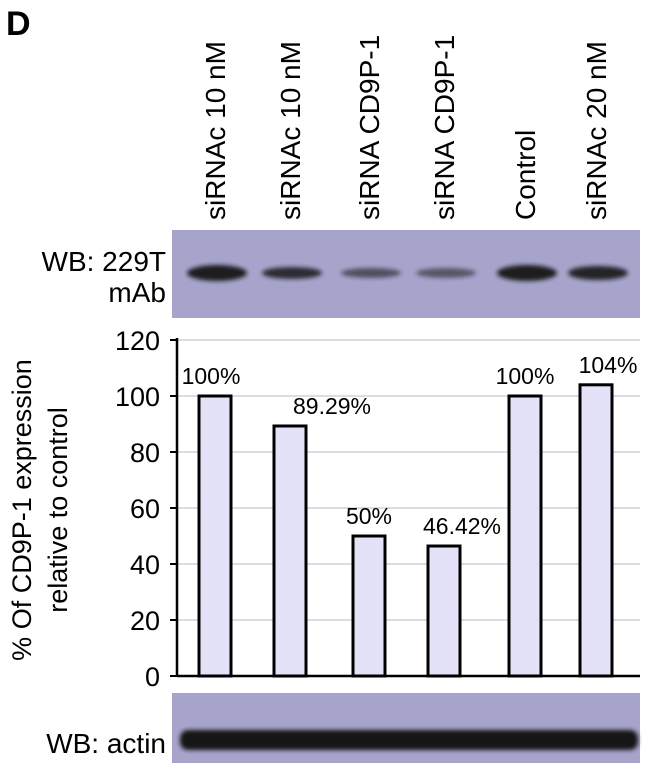  What do you see at coordinates (145, 509) in the screenshot?
I see `y-tick-label: 60` at bounding box center [145, 509].